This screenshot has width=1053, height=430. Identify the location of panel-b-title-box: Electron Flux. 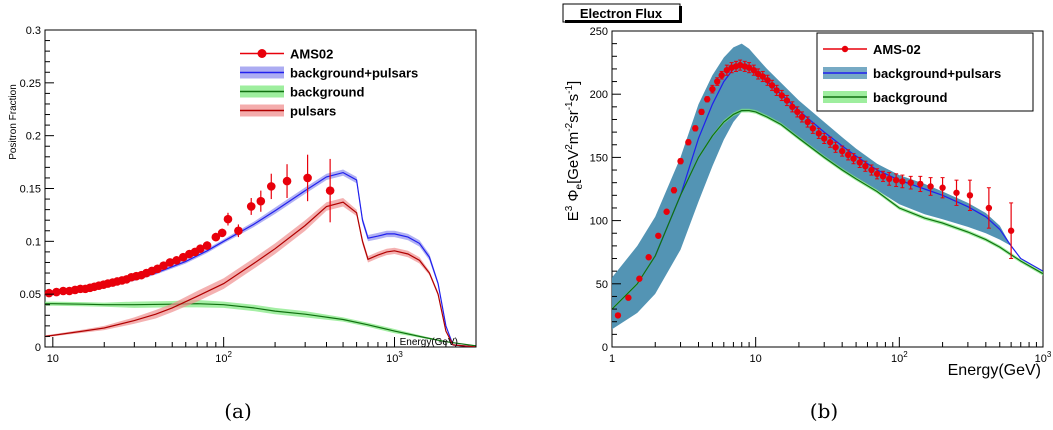
(622, 13).